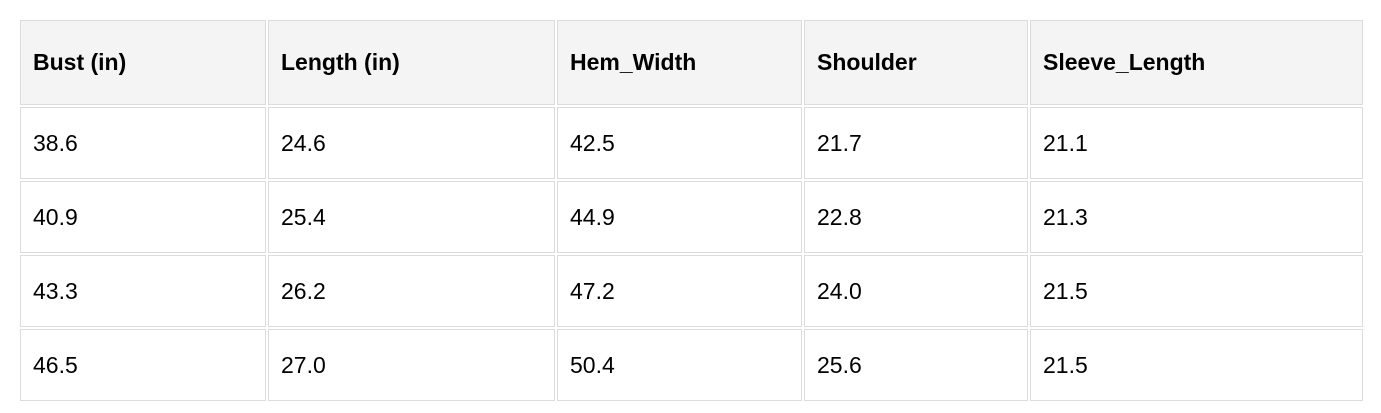 The width and height of the screenshot is (1381, 413). What do you see at coordinates (916, 365) in the screenshot?
I see `cell-shoulder: 25.6` at bounding box center [916, 365].